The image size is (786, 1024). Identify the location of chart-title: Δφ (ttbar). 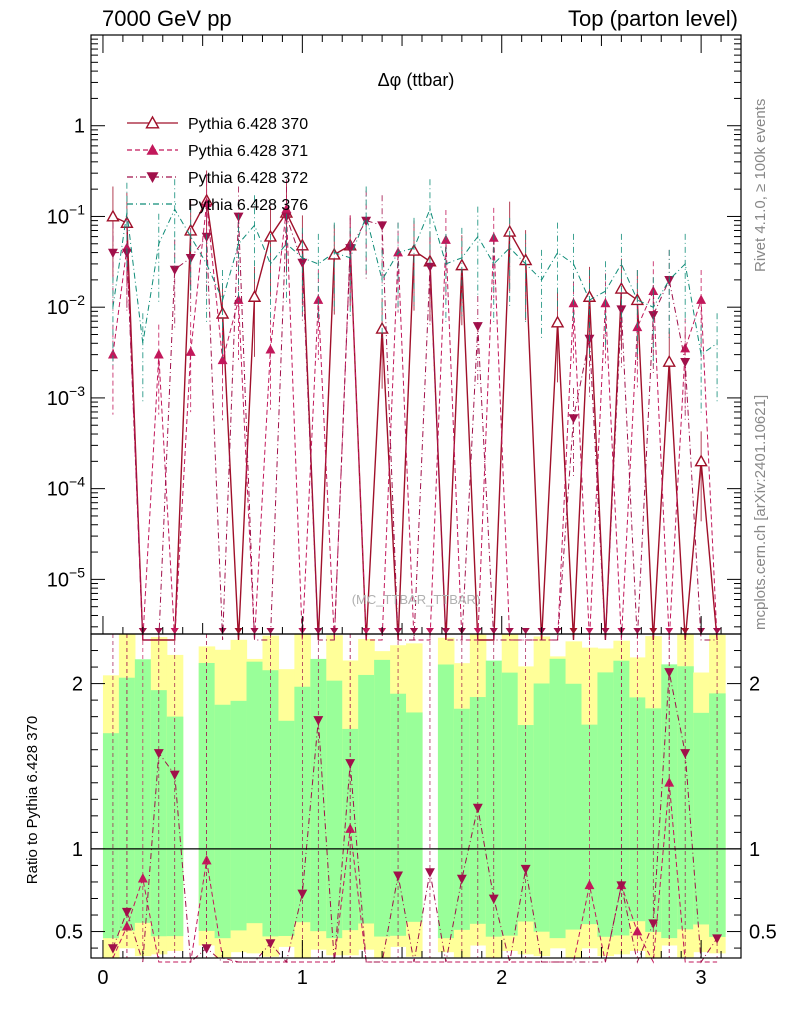
(416, 80).